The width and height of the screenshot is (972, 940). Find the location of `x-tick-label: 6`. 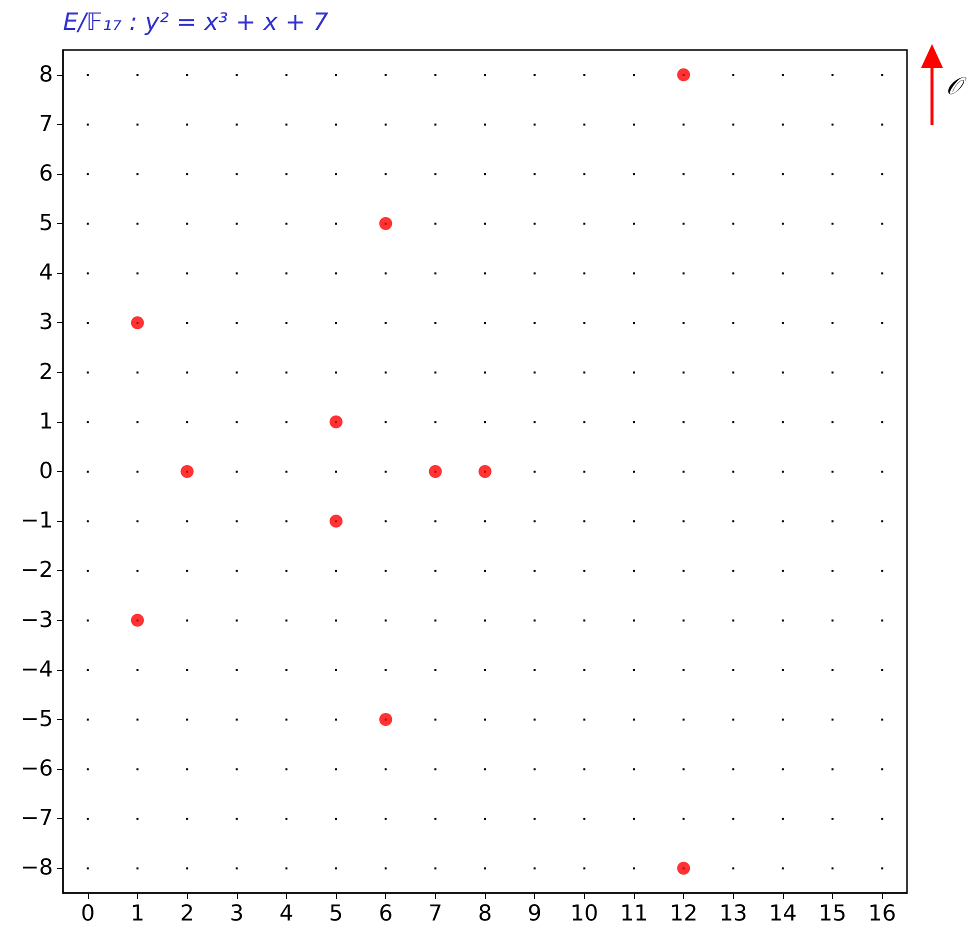

x-tick-label: 6 is located at coordinates (385, 914).